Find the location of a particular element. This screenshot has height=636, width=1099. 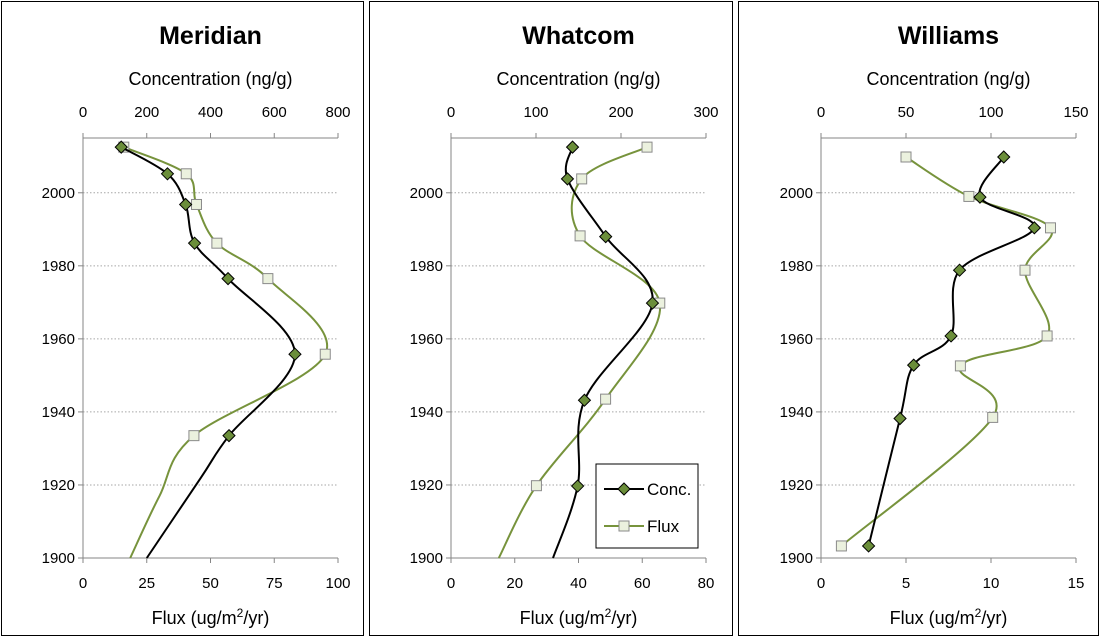

bottom-tick-label: 60 is located at coordinates (642, 583).